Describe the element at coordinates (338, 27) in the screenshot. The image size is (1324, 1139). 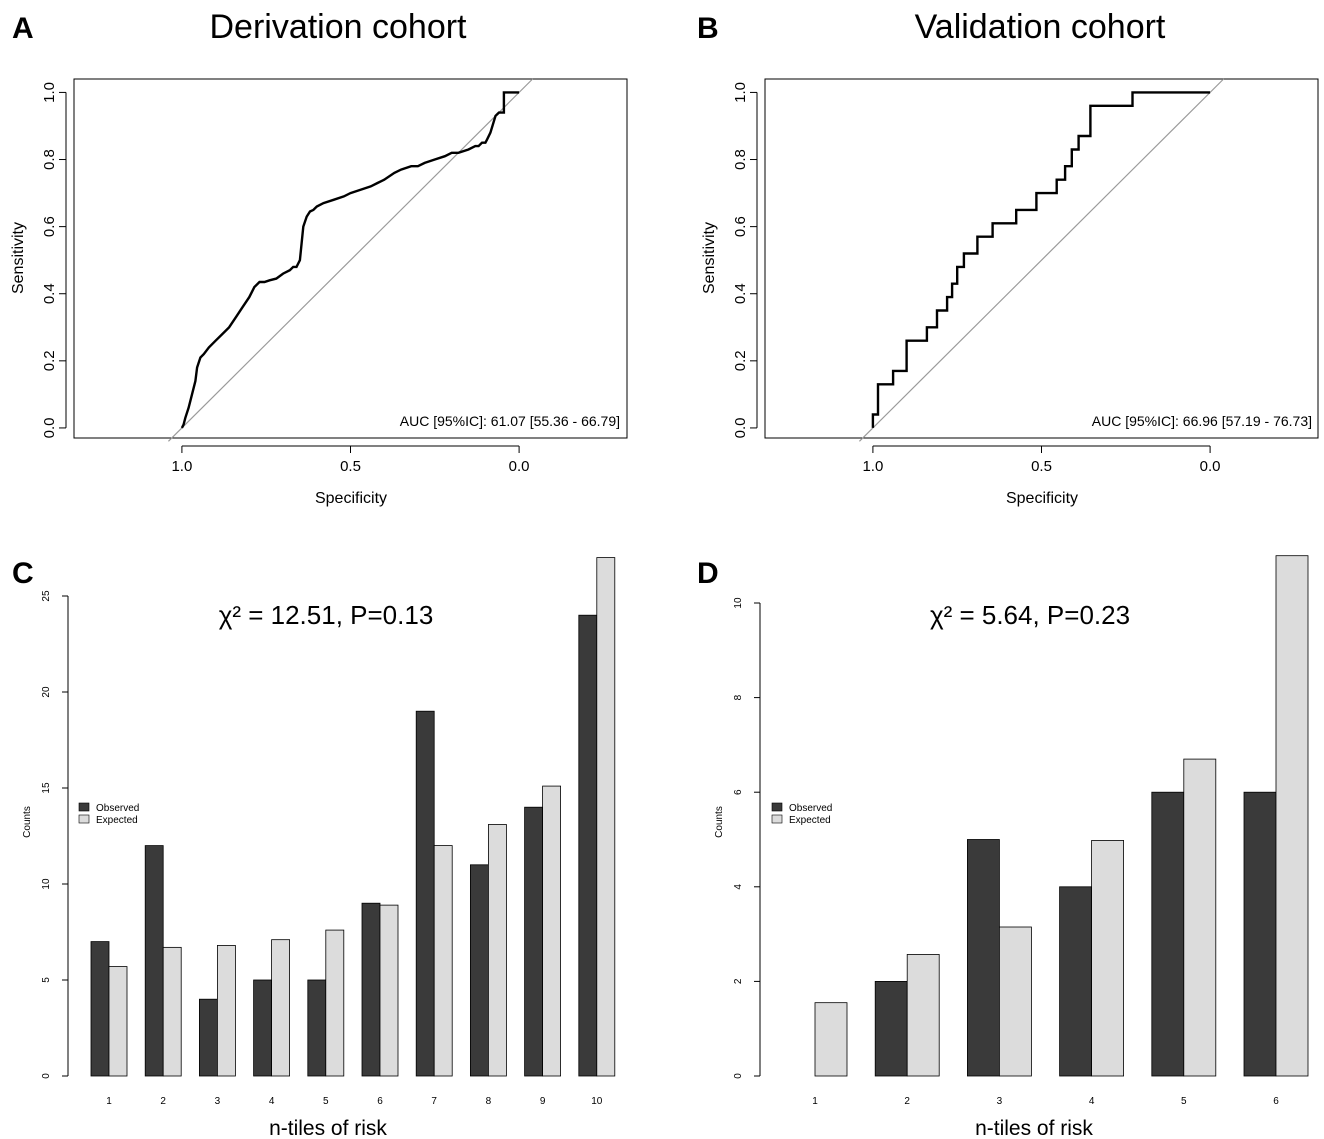
I see `panel-a-title: Derivation cohort` at that location.